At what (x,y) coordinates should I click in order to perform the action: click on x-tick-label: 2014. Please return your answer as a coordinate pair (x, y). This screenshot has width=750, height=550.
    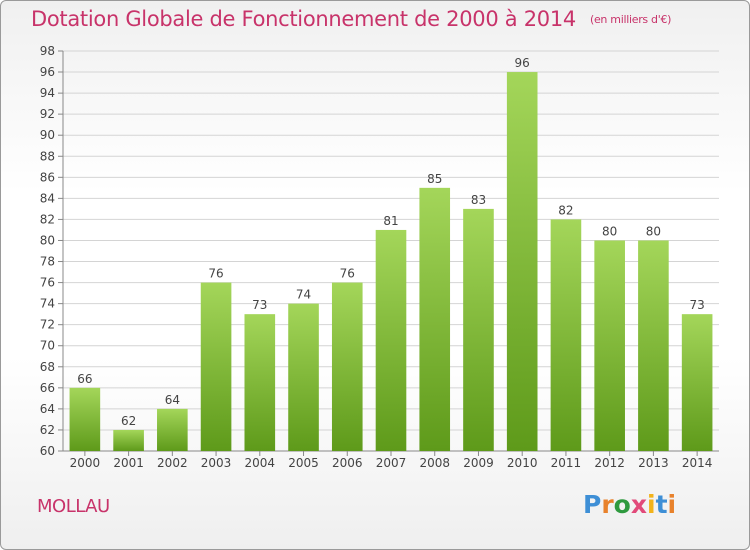
    Looking at the image, I should click on (697, 463).